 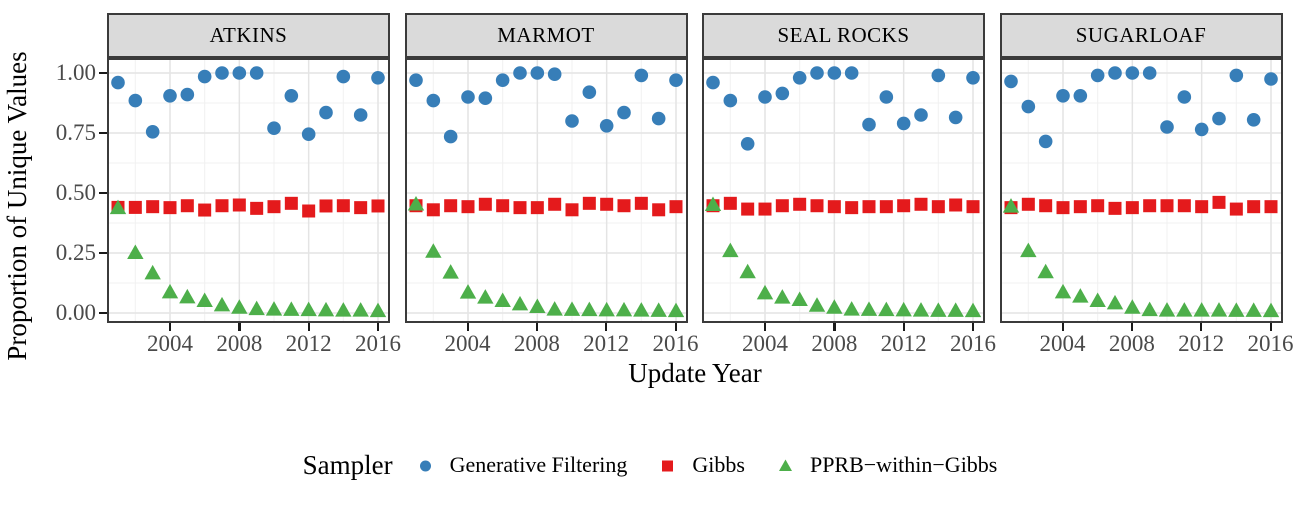 I want to click on y-tick-label: 0.25, so click(x=75, y=252).